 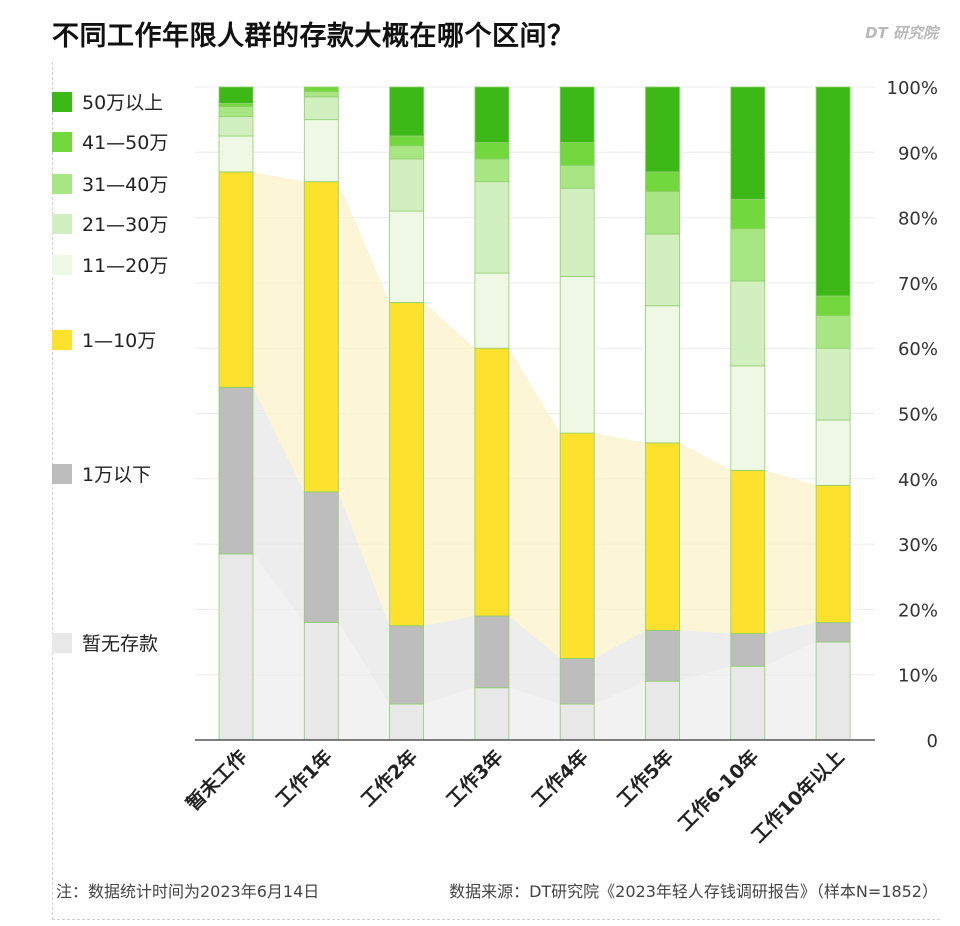 What do you see at coordinates (117, 475) in the screenshot?
I see `legend-label: 1万以下` at bounding box center [117, 475].